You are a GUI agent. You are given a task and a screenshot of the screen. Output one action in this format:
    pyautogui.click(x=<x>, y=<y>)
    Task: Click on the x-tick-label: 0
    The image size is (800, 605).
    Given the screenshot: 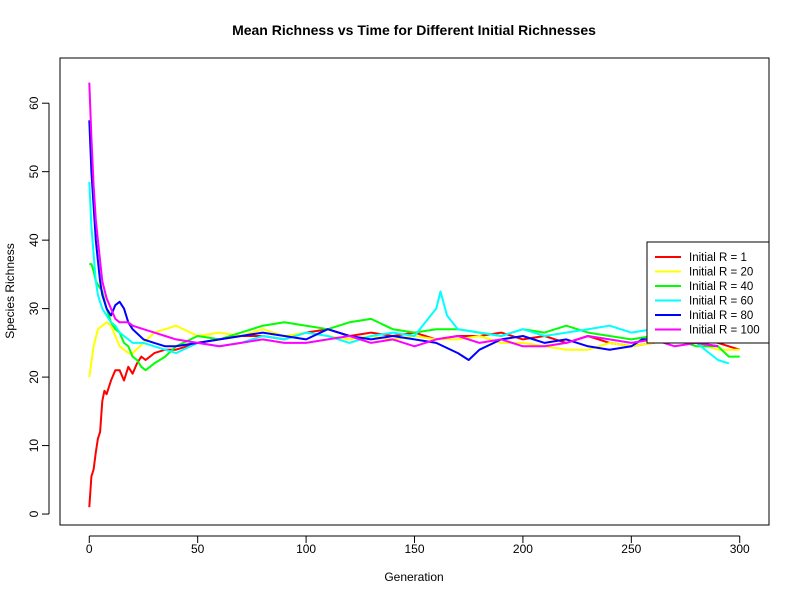 What is the action you would take?
    pyautogui.click(x=89, y=549)
    